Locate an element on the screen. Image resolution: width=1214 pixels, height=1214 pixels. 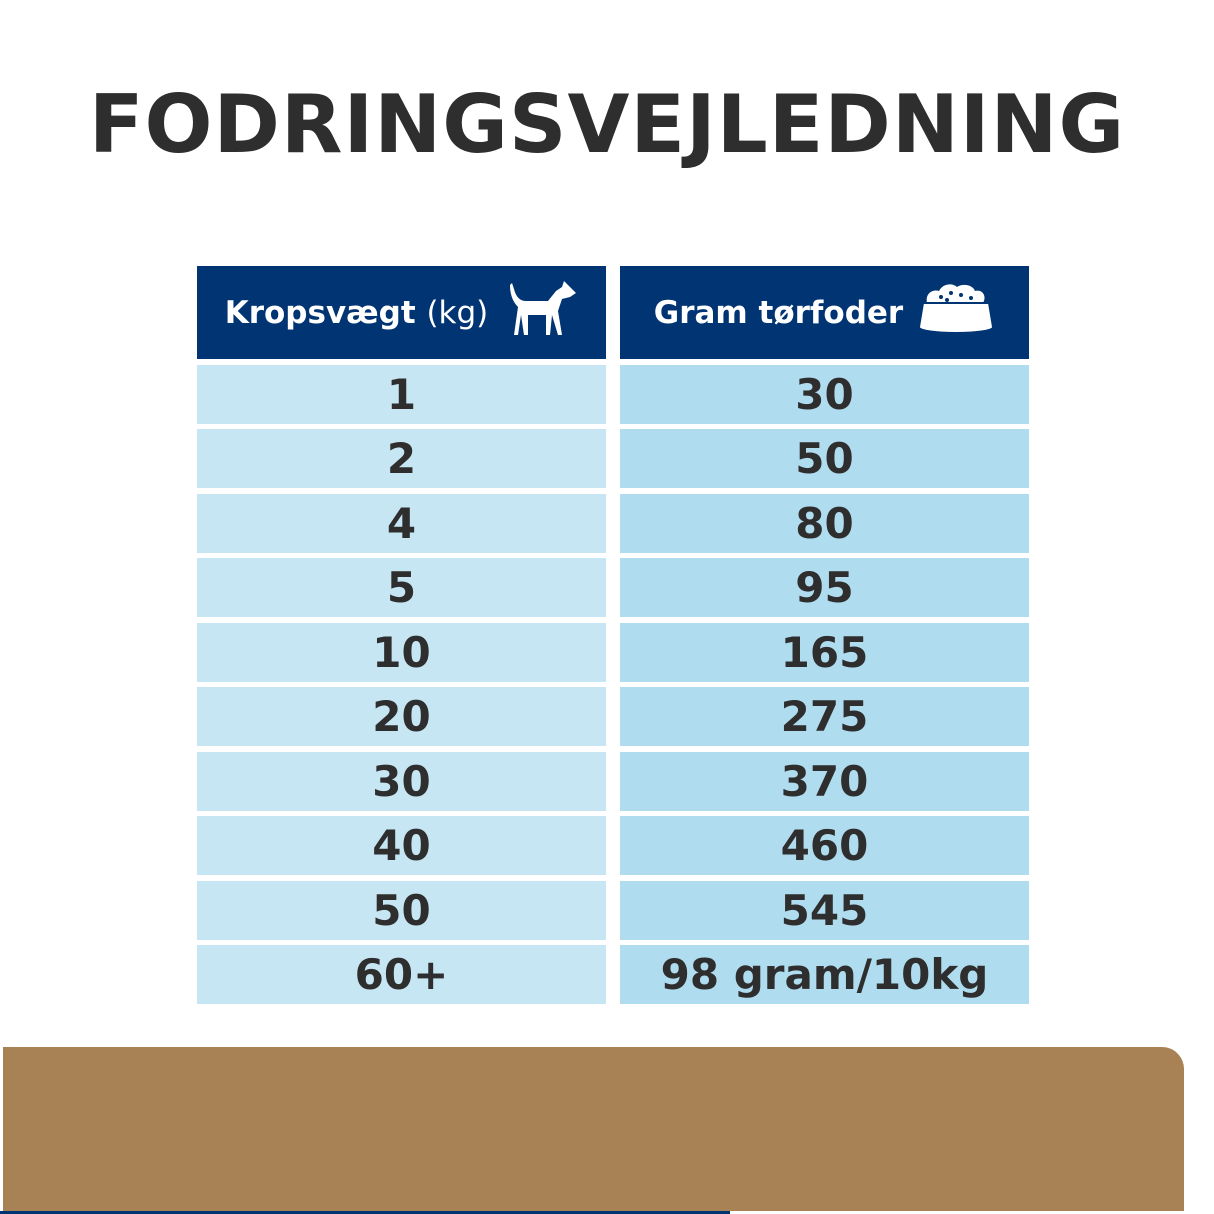
table-row: 10 165 is located at coordinates (613, 652).